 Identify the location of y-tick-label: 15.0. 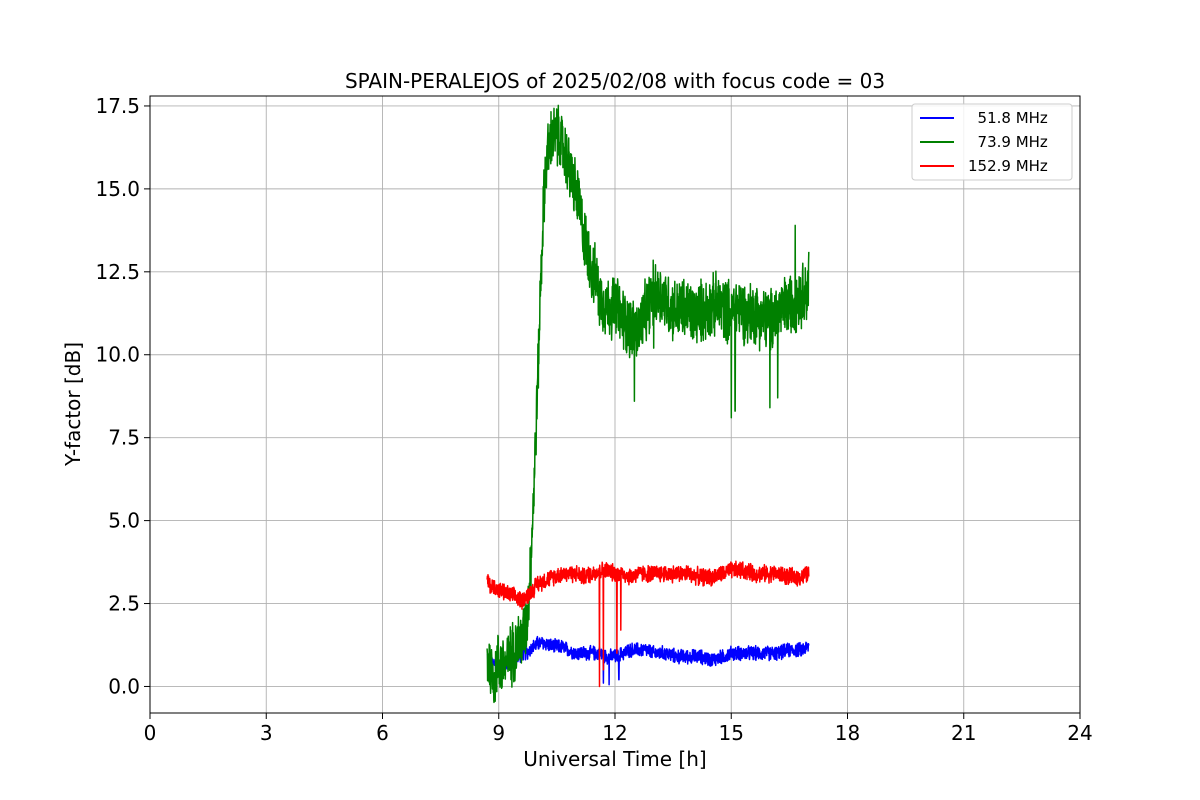
(117, 189).